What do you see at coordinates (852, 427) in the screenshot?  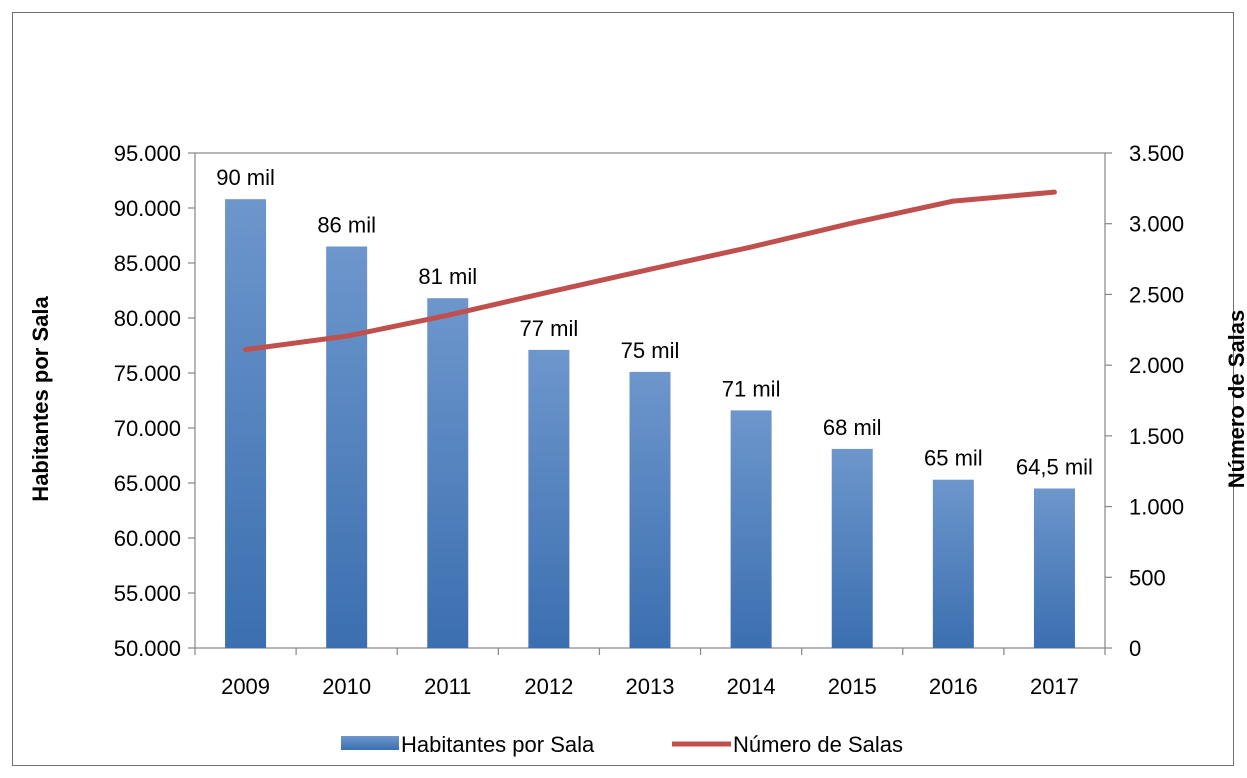 I see `bar-data-label: 68 mil` at bounding box center [852, 427].